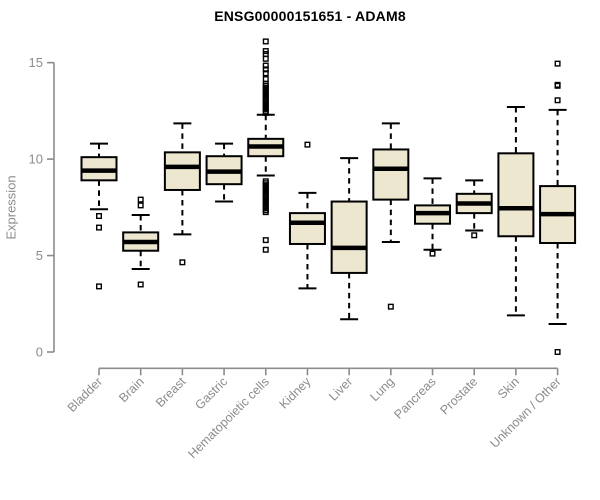  I want to click on x-tick-label-unknown-other: Unknown / Other, so click(525, 413).